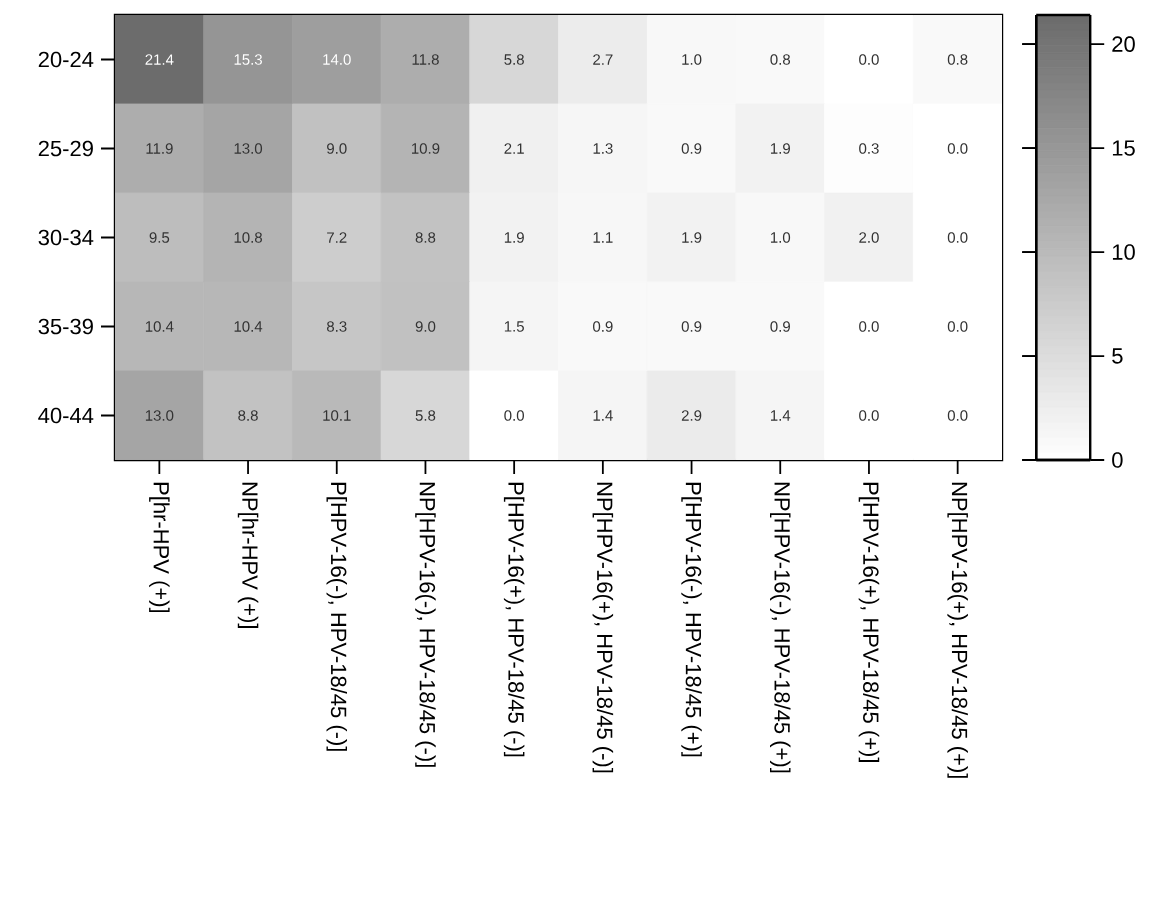 This screenshot has width=1158, height=916. What do you see at coordinates (603, 59) in the screenshot?
I see `data-label: 2.7` at bounding box center [603, 59].